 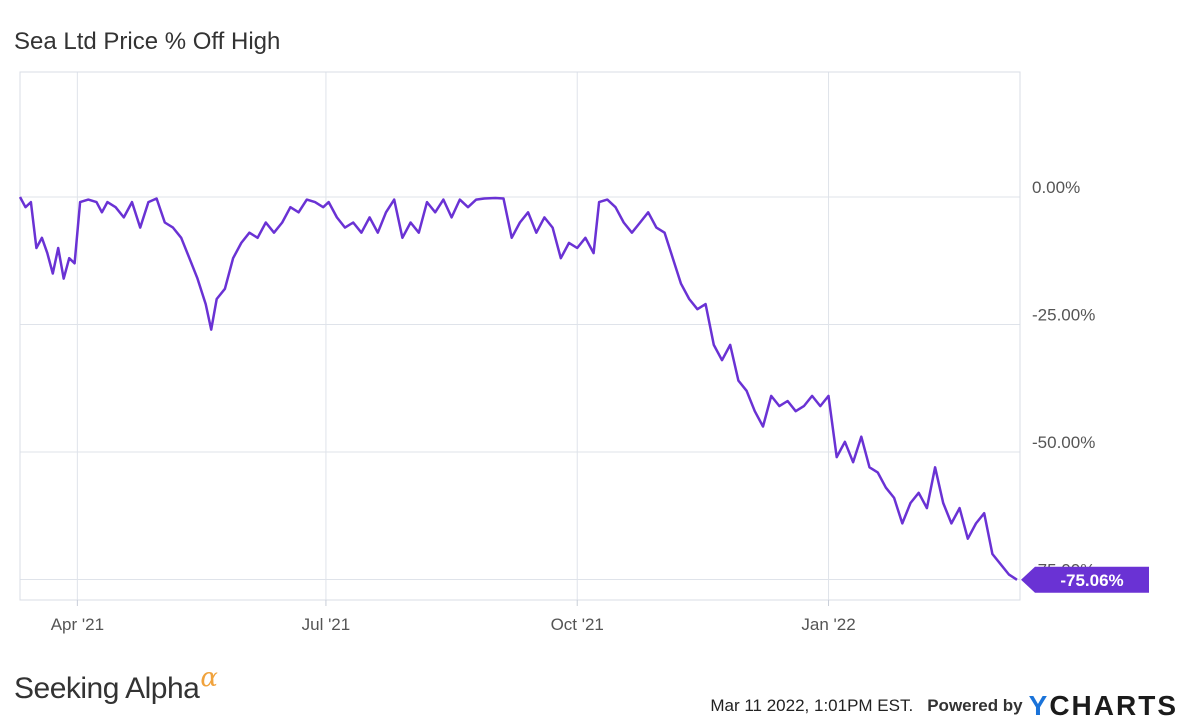 I want to click on x-tick-label: Jul '21, so click(x=326, y=624).